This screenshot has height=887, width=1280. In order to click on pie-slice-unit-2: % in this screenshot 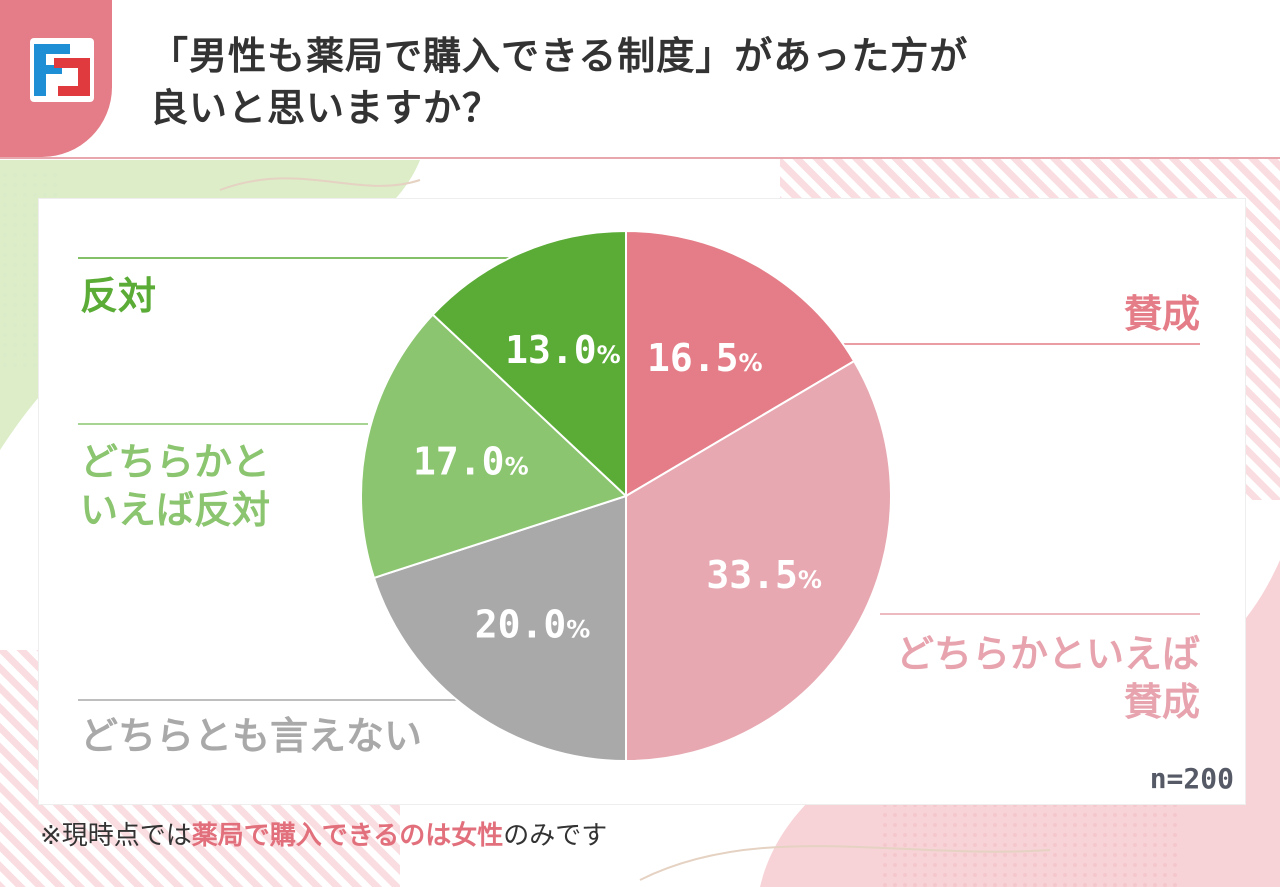, I will do `click(578, 630)`.